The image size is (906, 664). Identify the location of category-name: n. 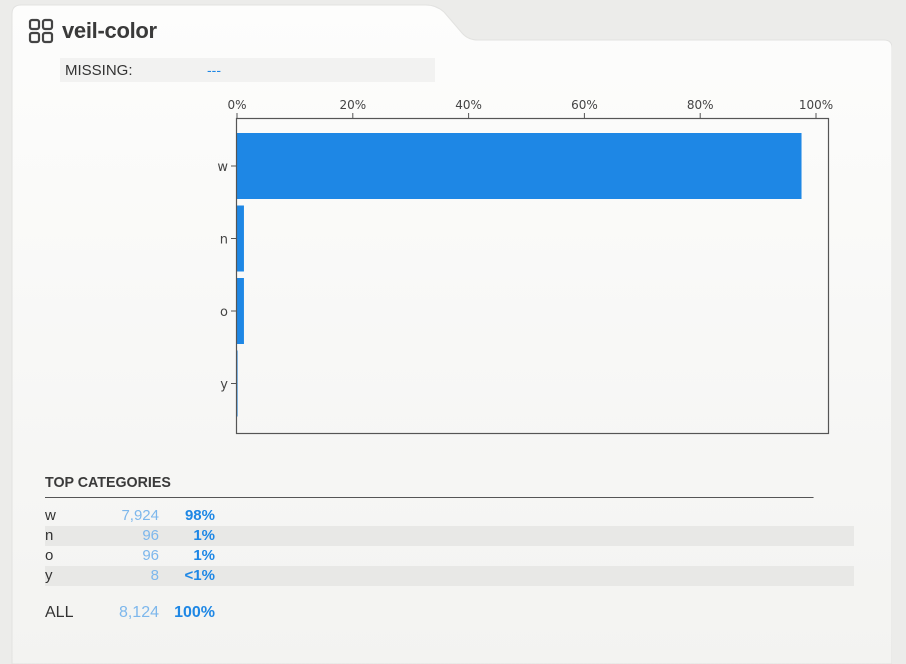
(76, 536).